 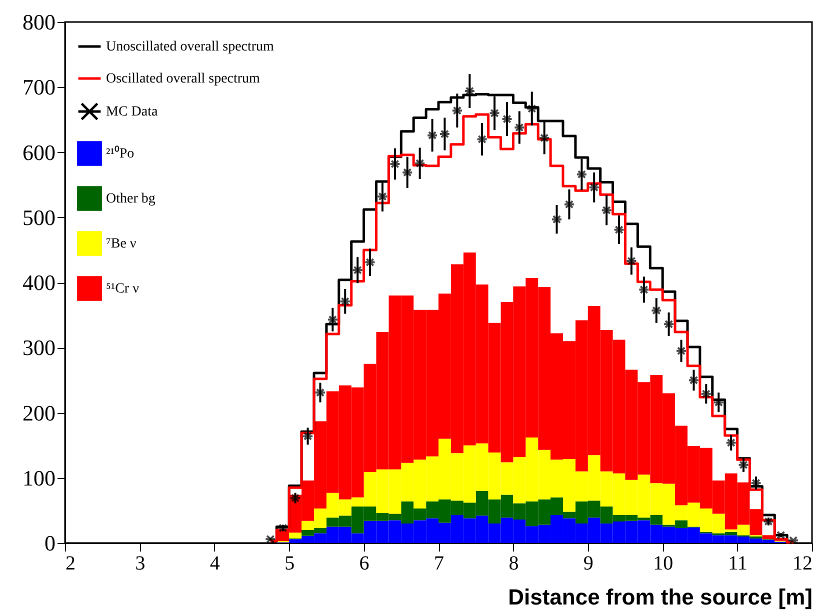 I want to click on x-tick-label: 9, so click(x=588, y=563).